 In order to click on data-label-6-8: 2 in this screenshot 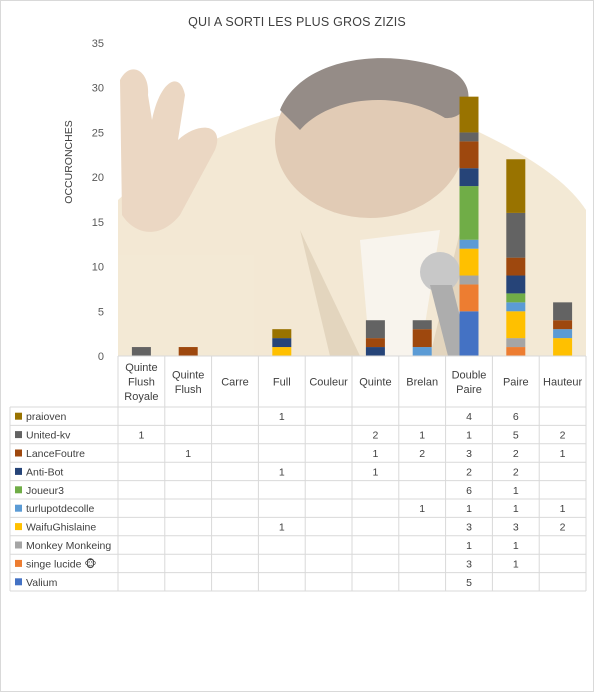, I will do `click(516, 472)`.